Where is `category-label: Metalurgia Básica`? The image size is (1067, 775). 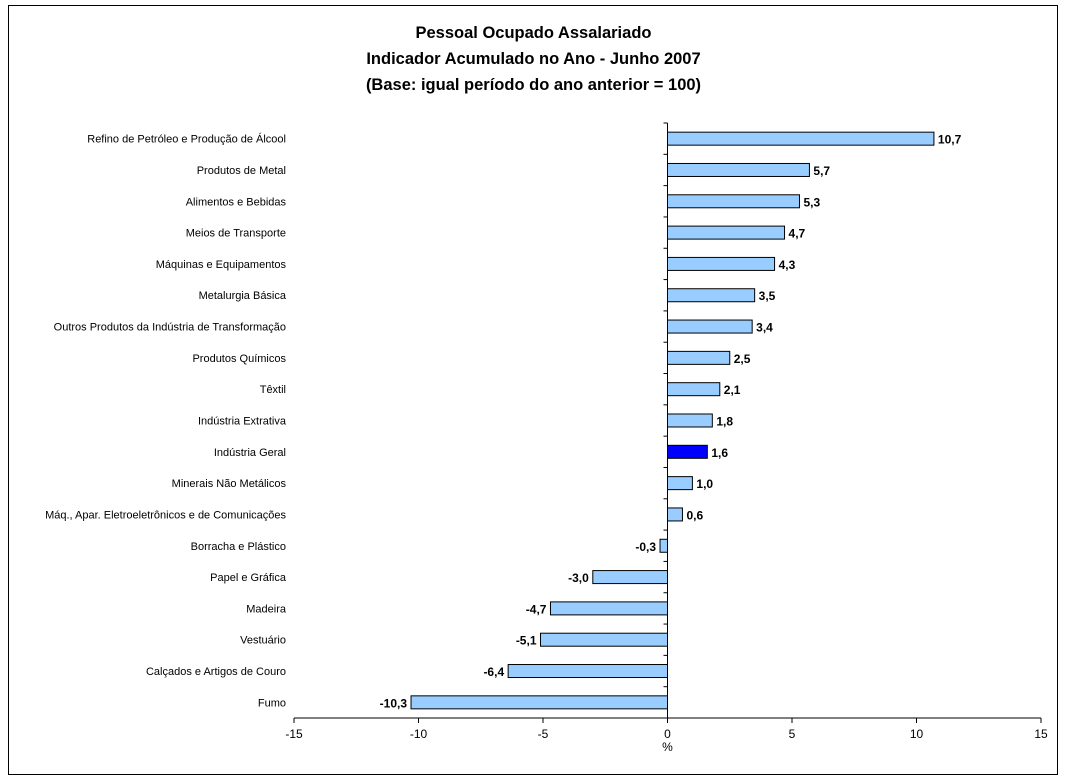
category-label: Metalurgia Básica is located at coordinates (243, 296).